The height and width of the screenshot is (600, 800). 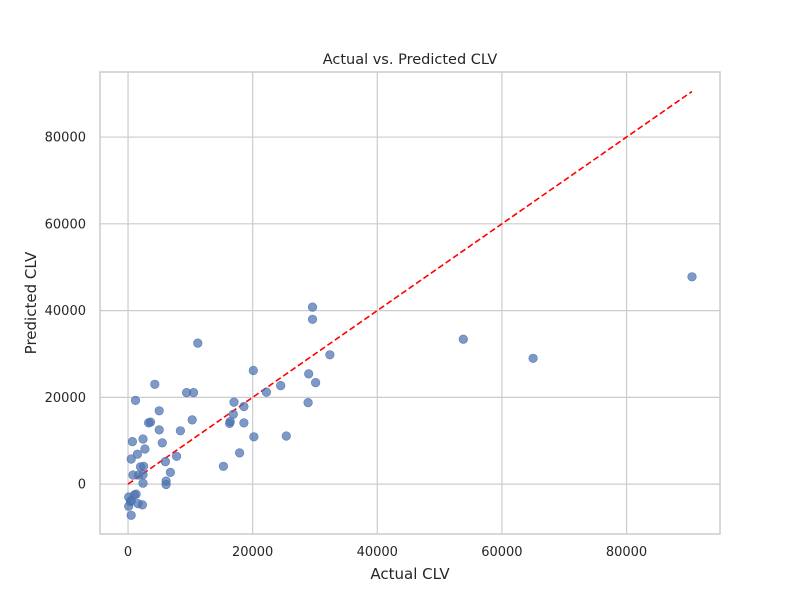 I want to click on x-tick-labels: 0 20000 40000 60000 80000, so click(x=385, y=552).